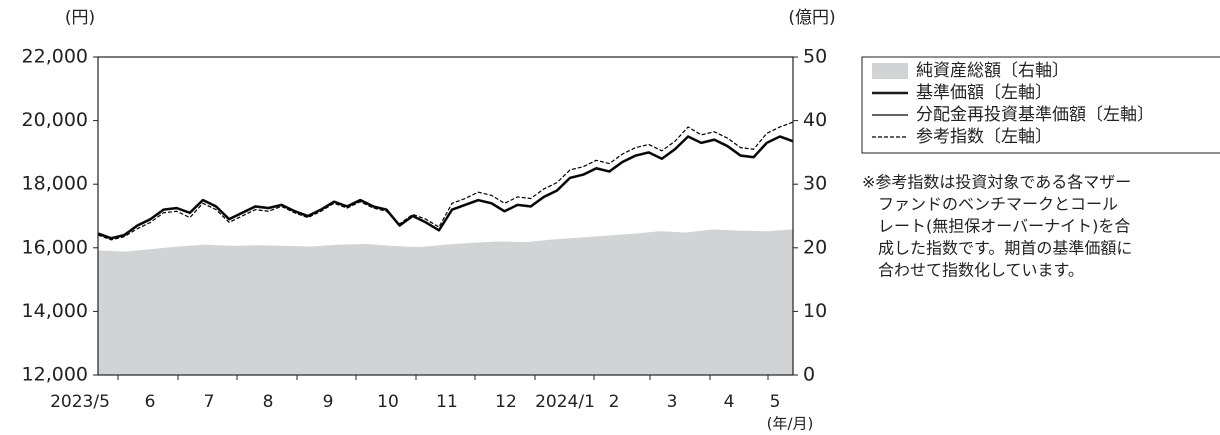  Describe the element at coordinates (809, 375) in the screenshot. I see `y2-tick-label: 0` at that location.